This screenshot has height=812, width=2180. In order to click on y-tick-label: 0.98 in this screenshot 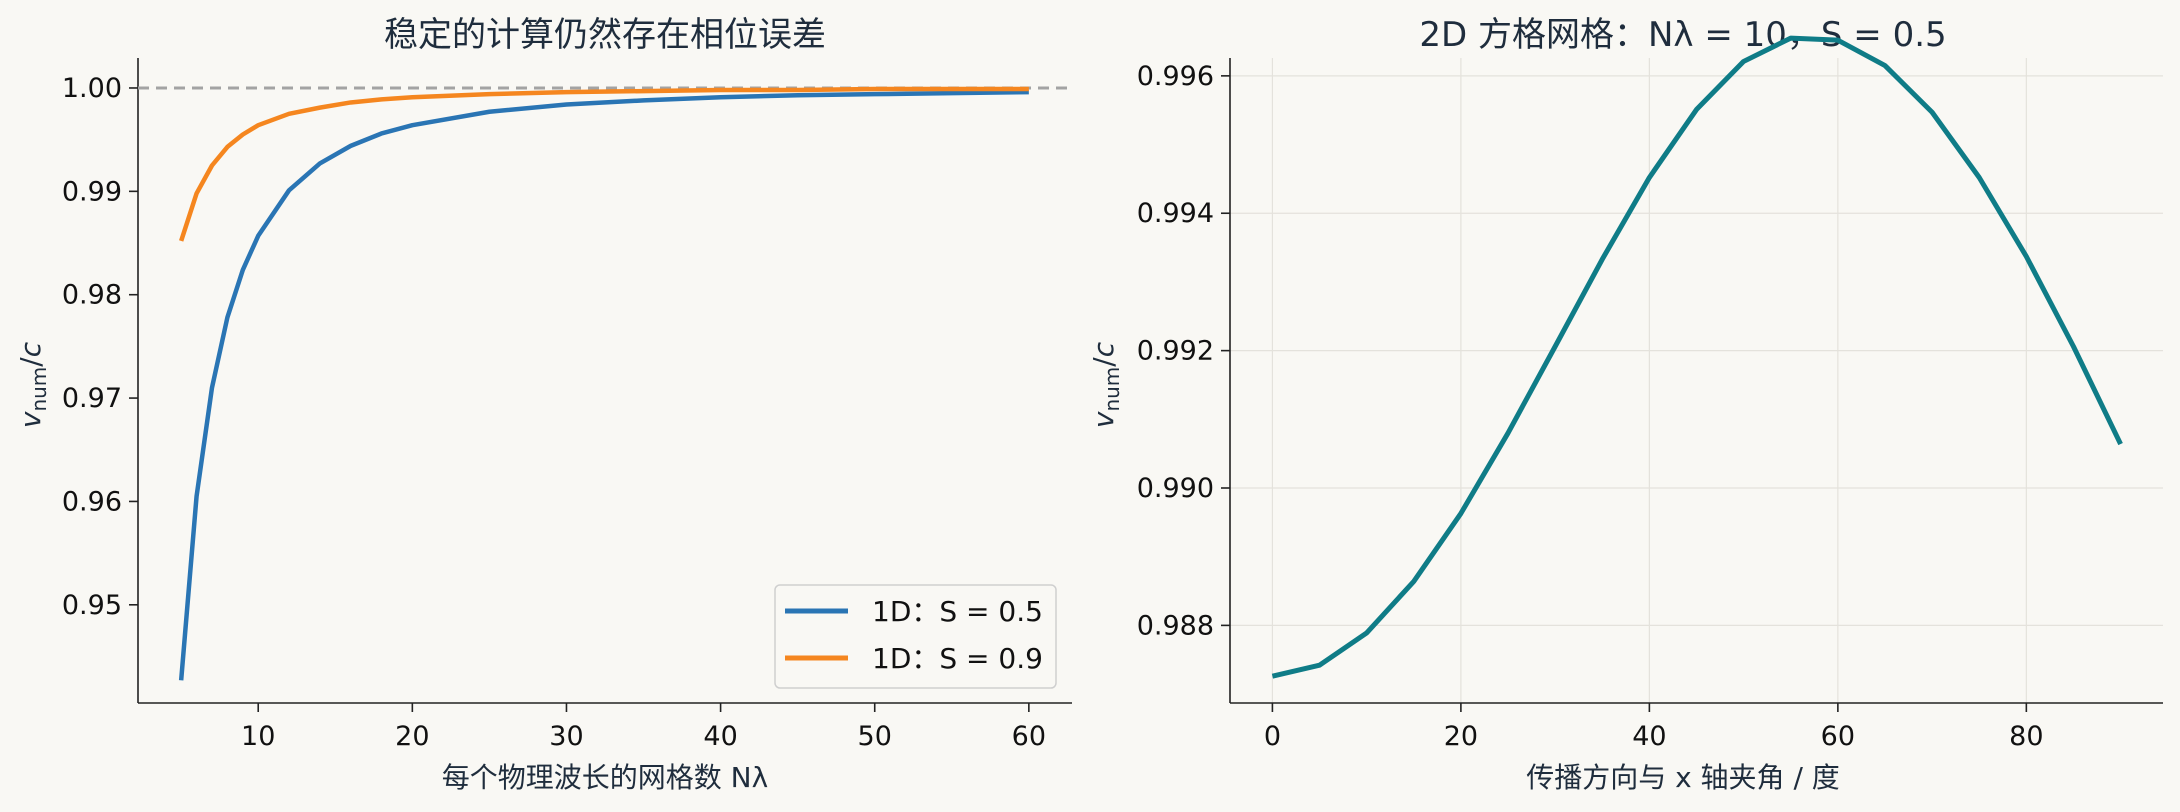, I will do `click(92, 295)`.